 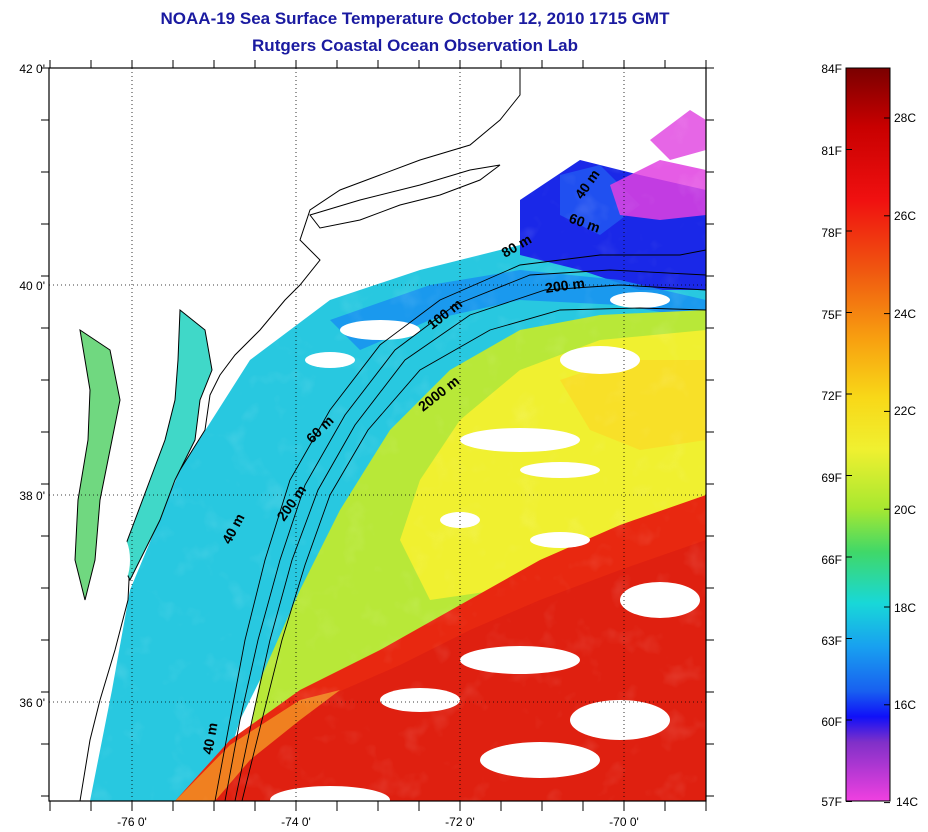 I want to click on f-label-57: 57F, so click(x=831, y=802).